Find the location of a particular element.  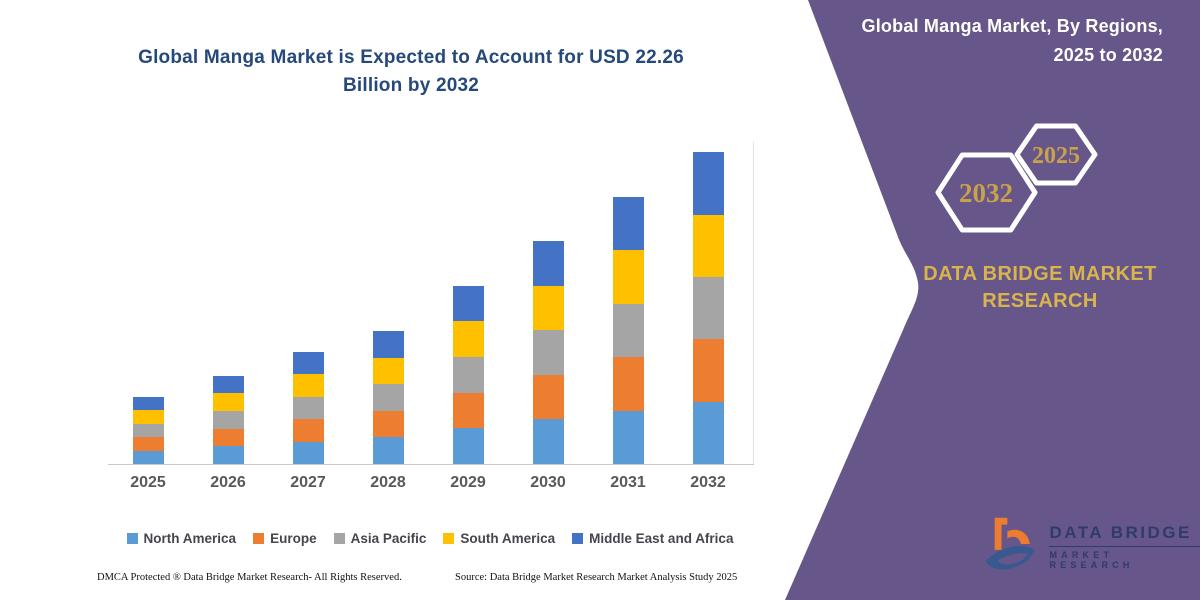

bar-segment-asia-pacific-2030 is located at coordinates (548, 352).